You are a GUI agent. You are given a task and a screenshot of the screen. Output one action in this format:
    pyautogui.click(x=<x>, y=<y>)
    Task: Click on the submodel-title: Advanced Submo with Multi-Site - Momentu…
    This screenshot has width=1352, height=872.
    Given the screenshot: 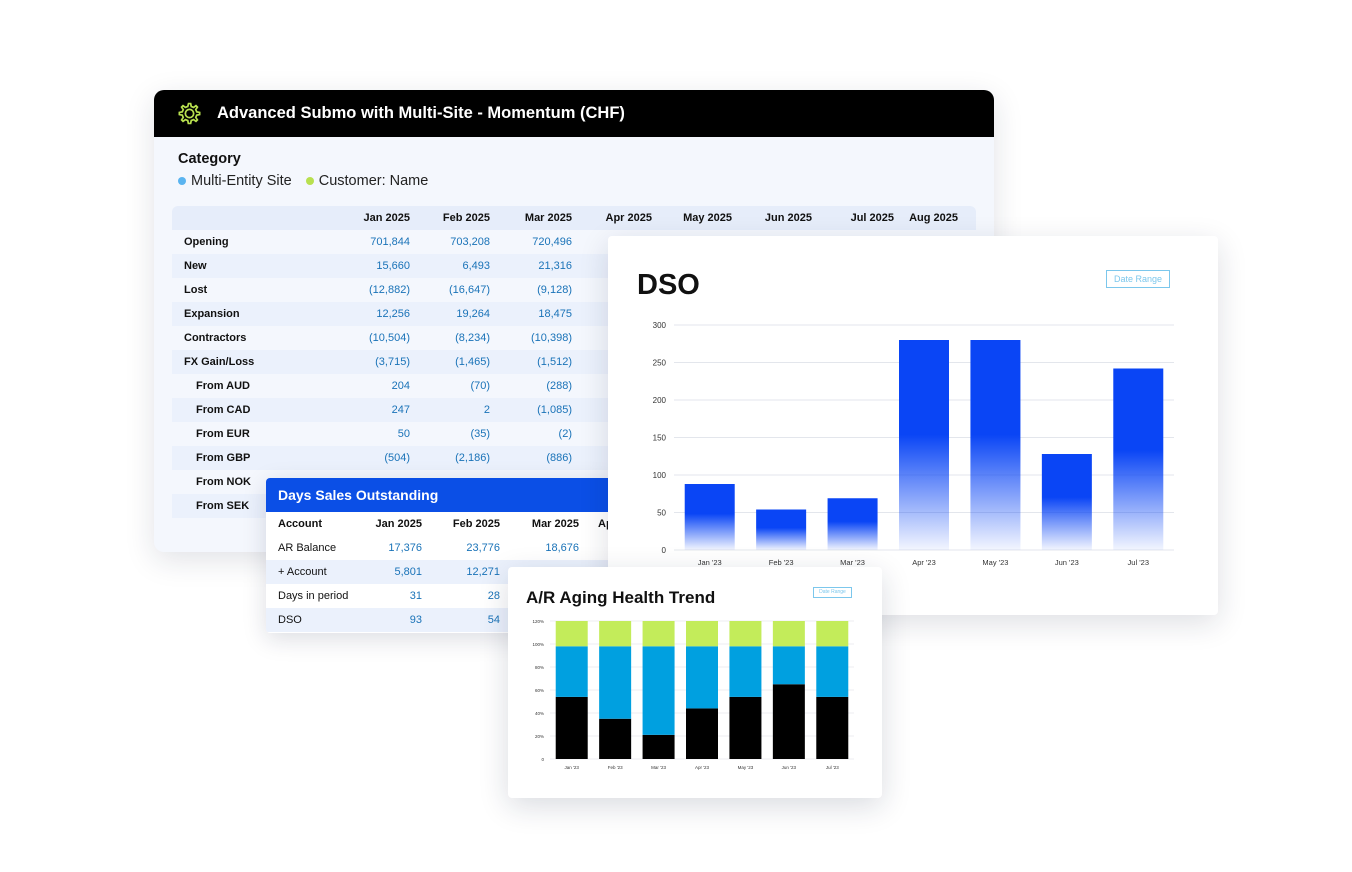 What is the action you would take?
    pyautogui.click(x=421, y=113)
    